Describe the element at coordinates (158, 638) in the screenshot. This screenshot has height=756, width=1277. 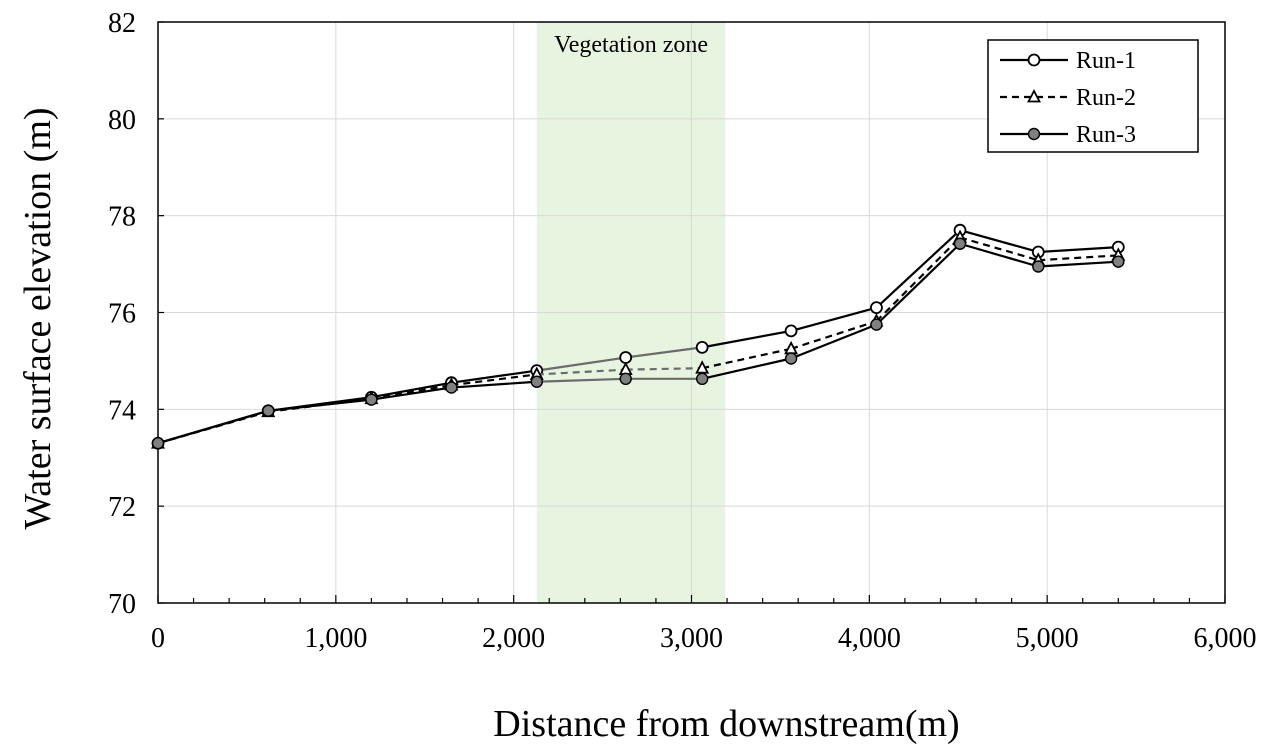
I see `x-tick-label: 0` at that location.